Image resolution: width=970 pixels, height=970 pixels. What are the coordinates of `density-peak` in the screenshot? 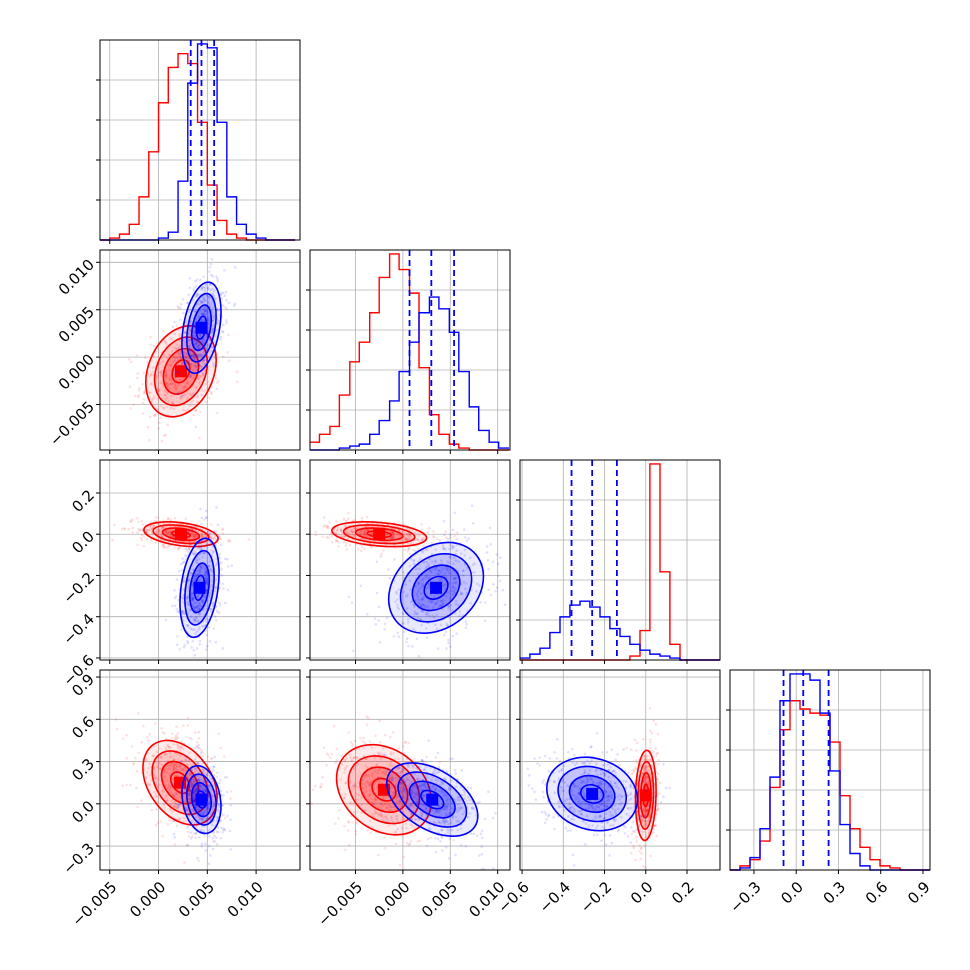 It's located at (180, 371).